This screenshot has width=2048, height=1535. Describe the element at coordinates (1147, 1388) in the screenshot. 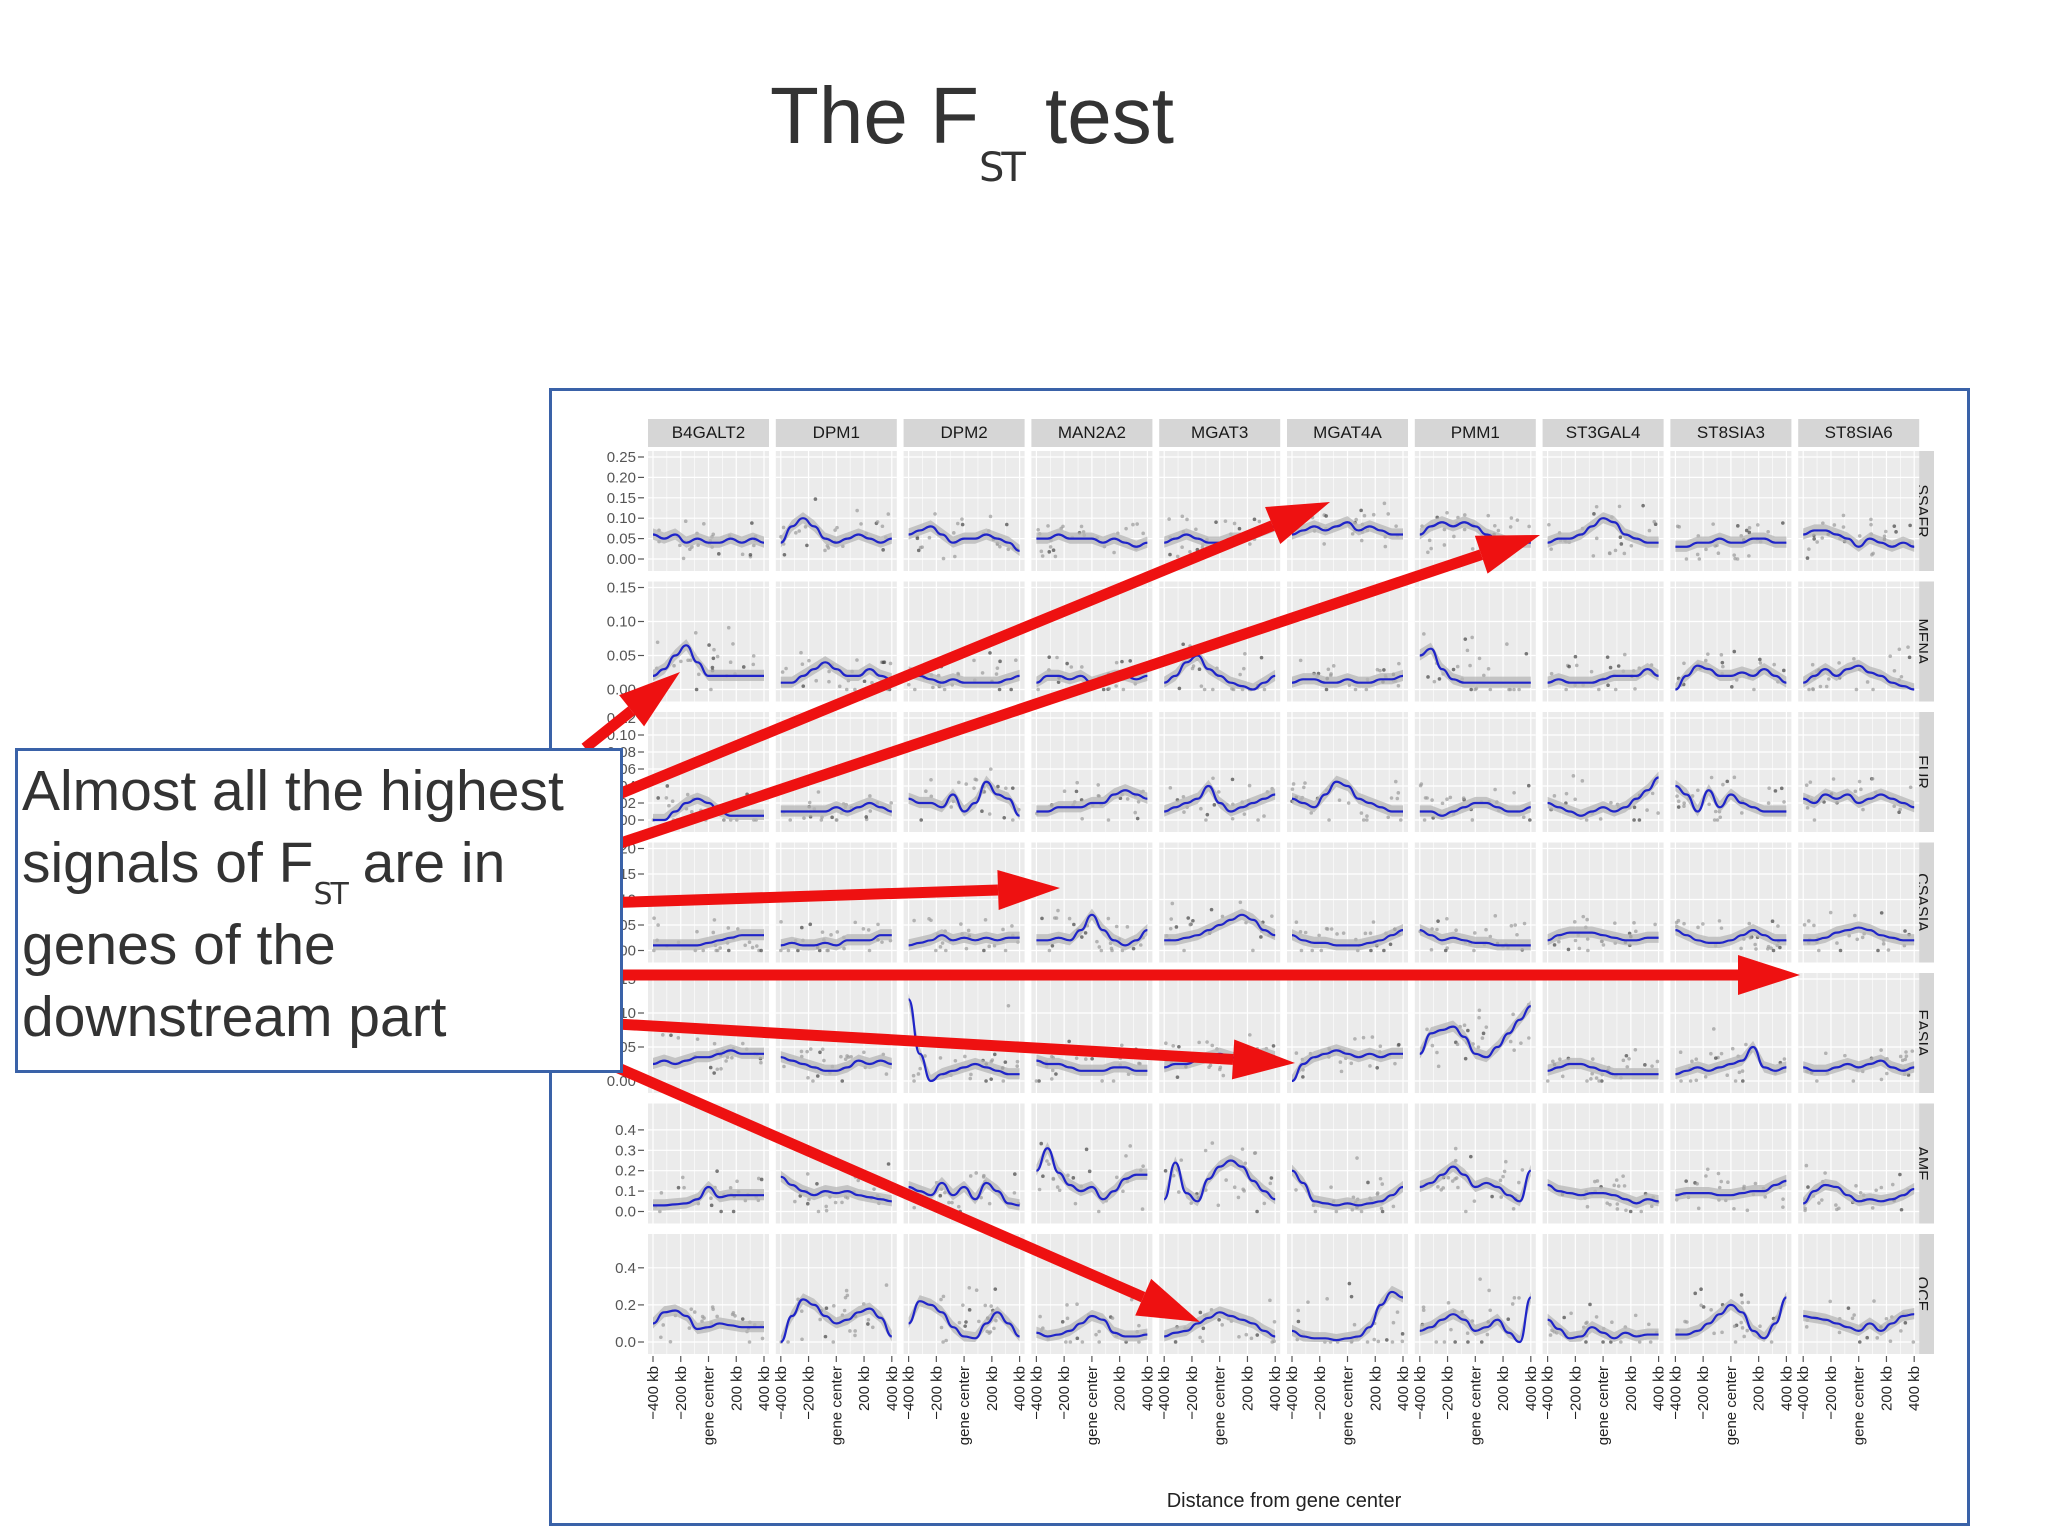

I see `x-tick-label: 400 kb` at that location.